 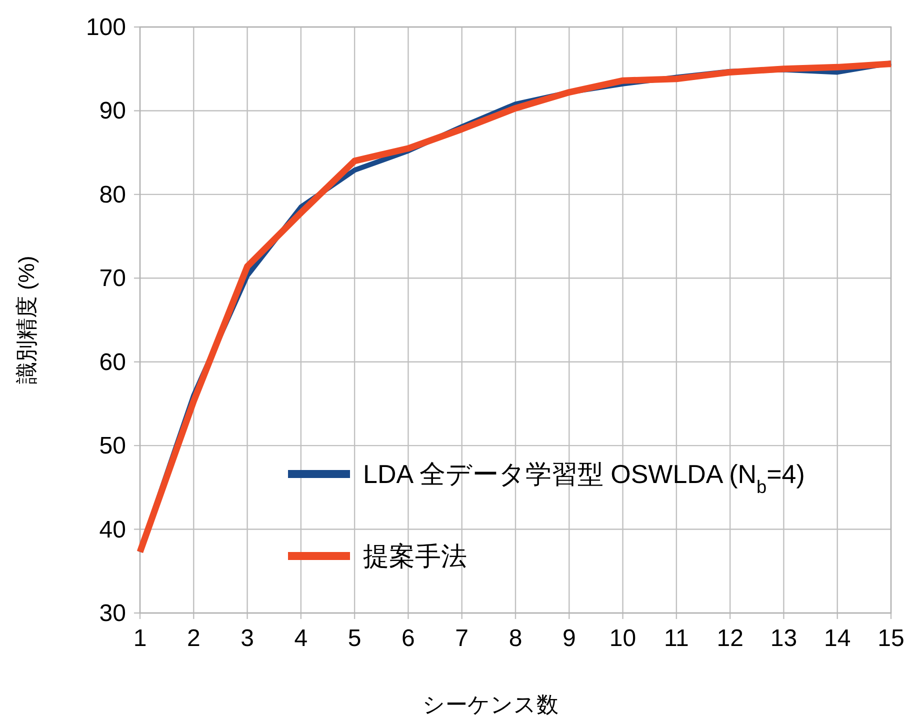 What do you see at coordinates (622, 638) in the screenshot?
I see `x-tick-label: 10` at bounding box center [622, 638].